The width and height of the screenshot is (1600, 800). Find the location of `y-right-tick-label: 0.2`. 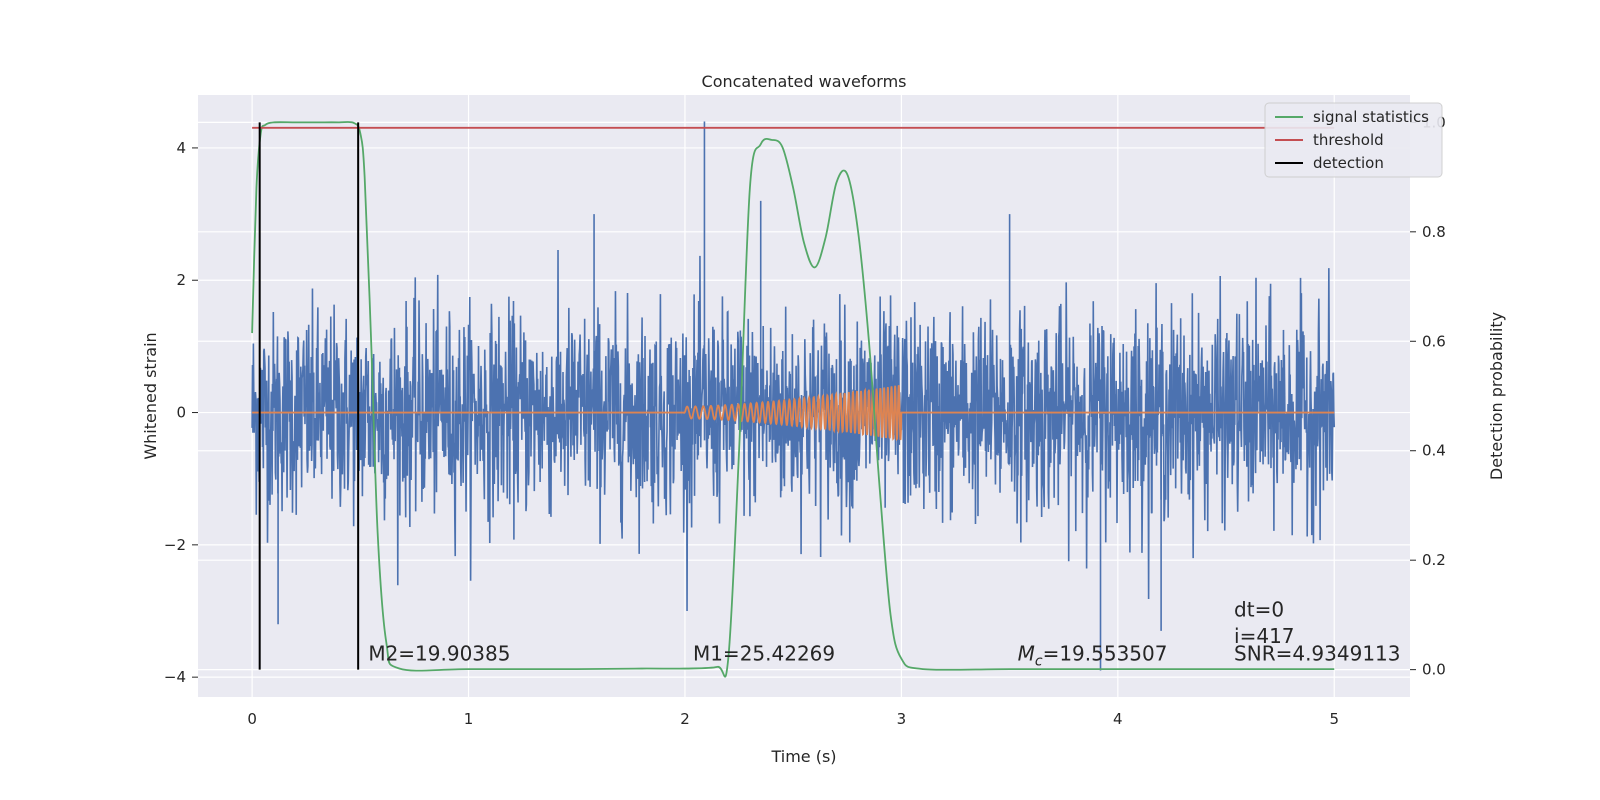

y-right-tick-label: 0.2 is located at coordinates (1434, 560).